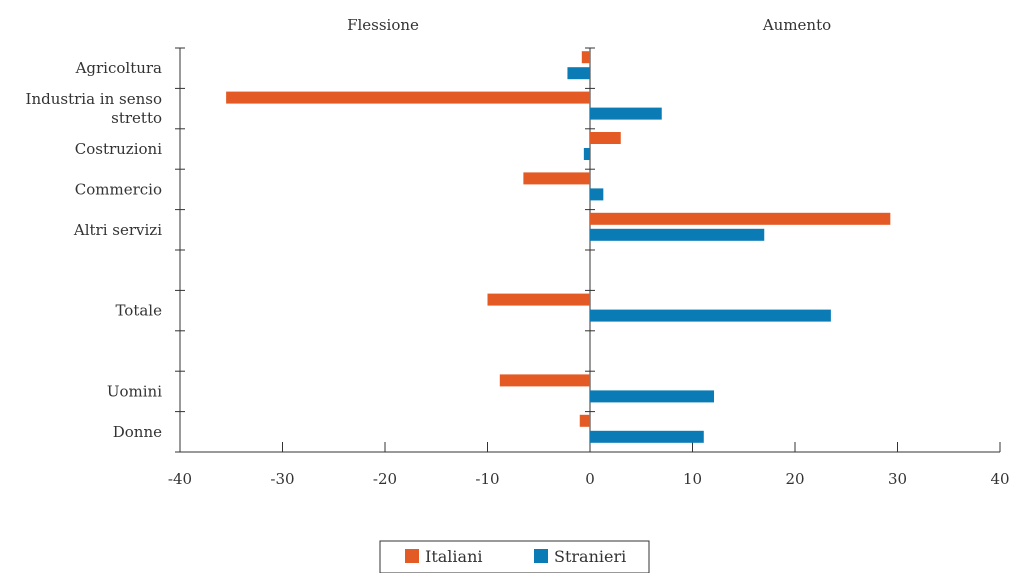 The image size is (1013, 573). I want to click on legend-label-italiani: Italiani, so click(453, 556).